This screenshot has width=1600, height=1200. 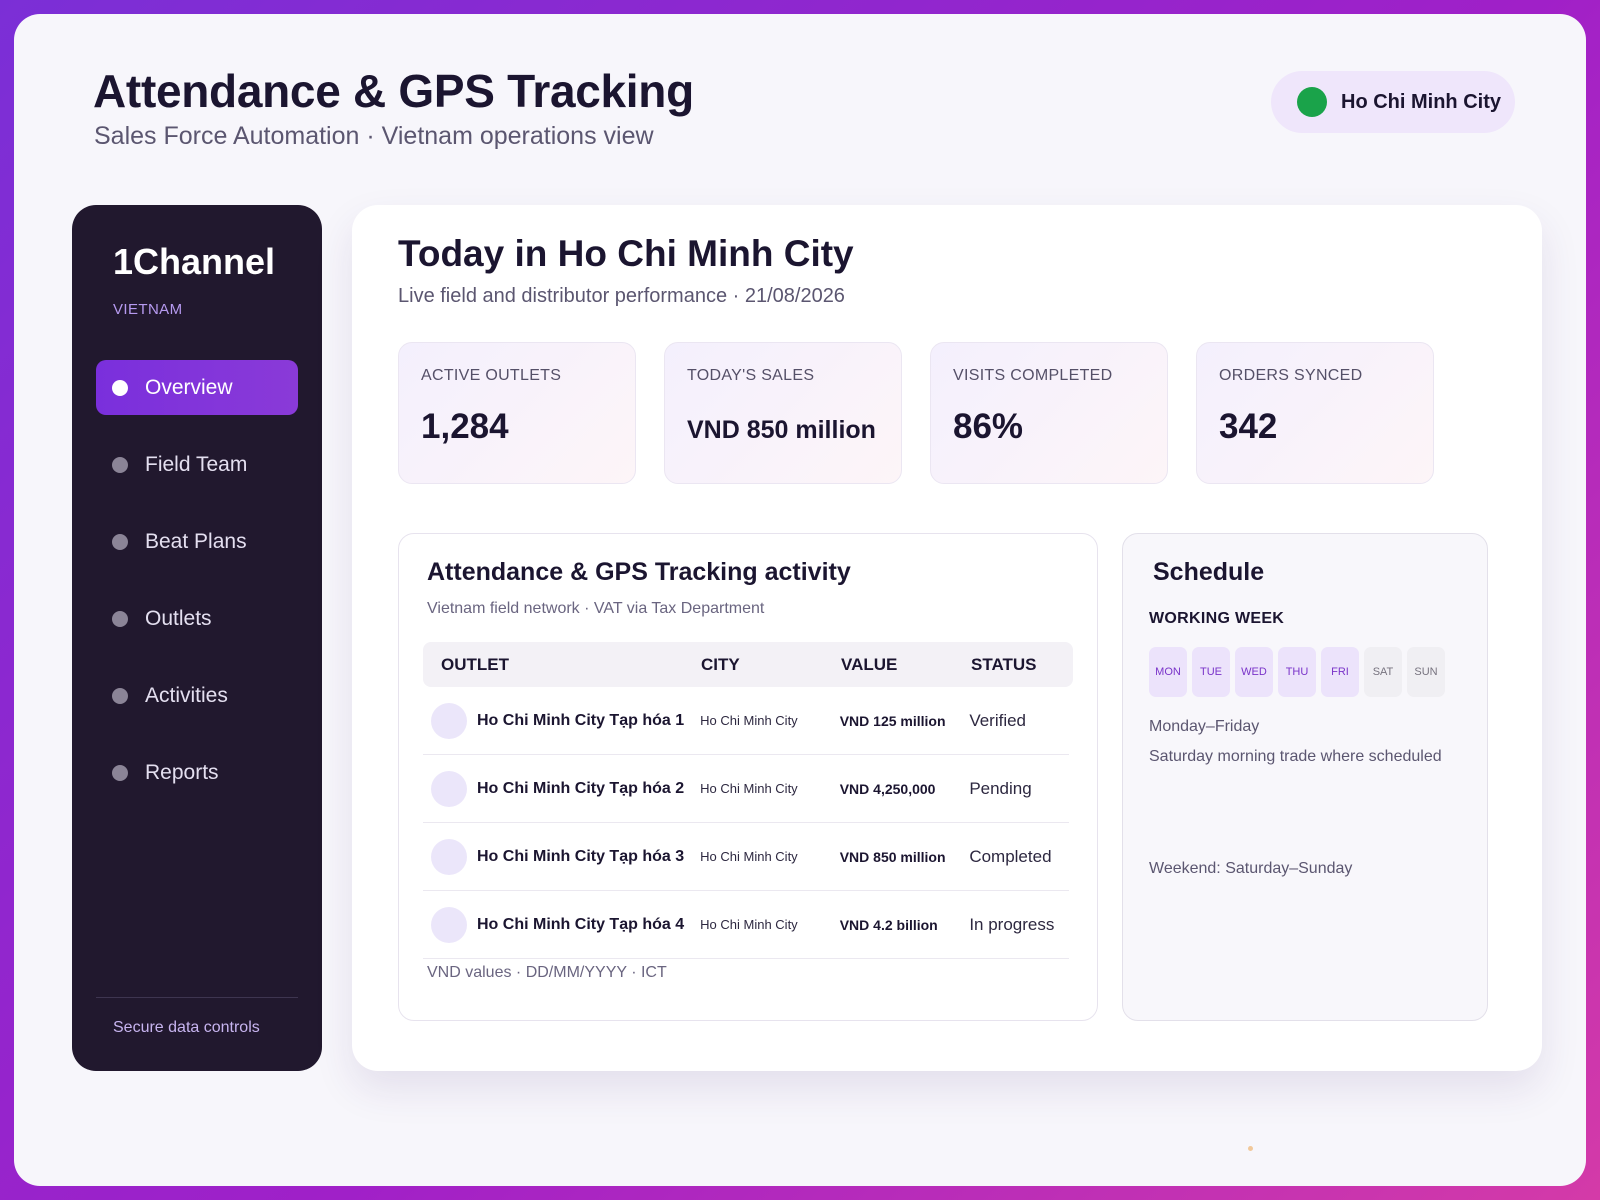 I want to click on day-chip-sun: SUN, so click(x=1426, y=672).